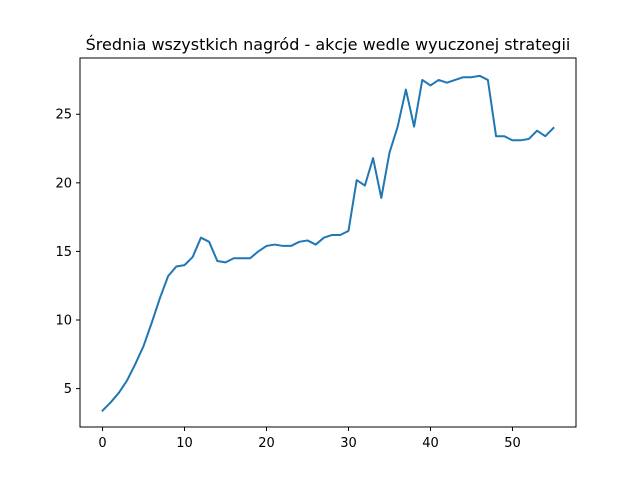 The height and width of the screenshot is (480, 640). I want to click on y-tick-label: 25, so click(63, 115).